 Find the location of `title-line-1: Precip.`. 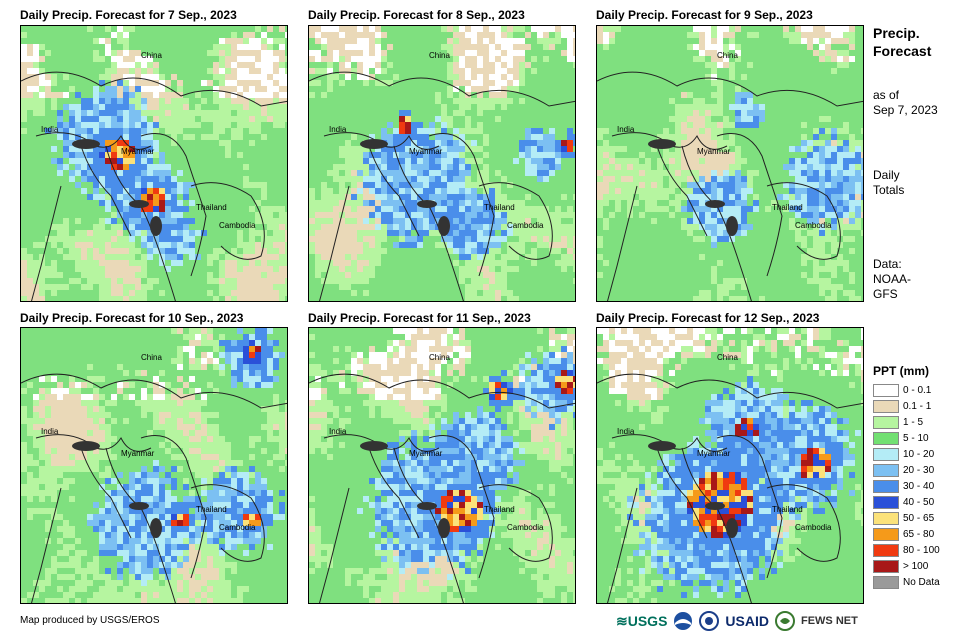

title-line-1: Precip. is located at coordinates (896, 33).